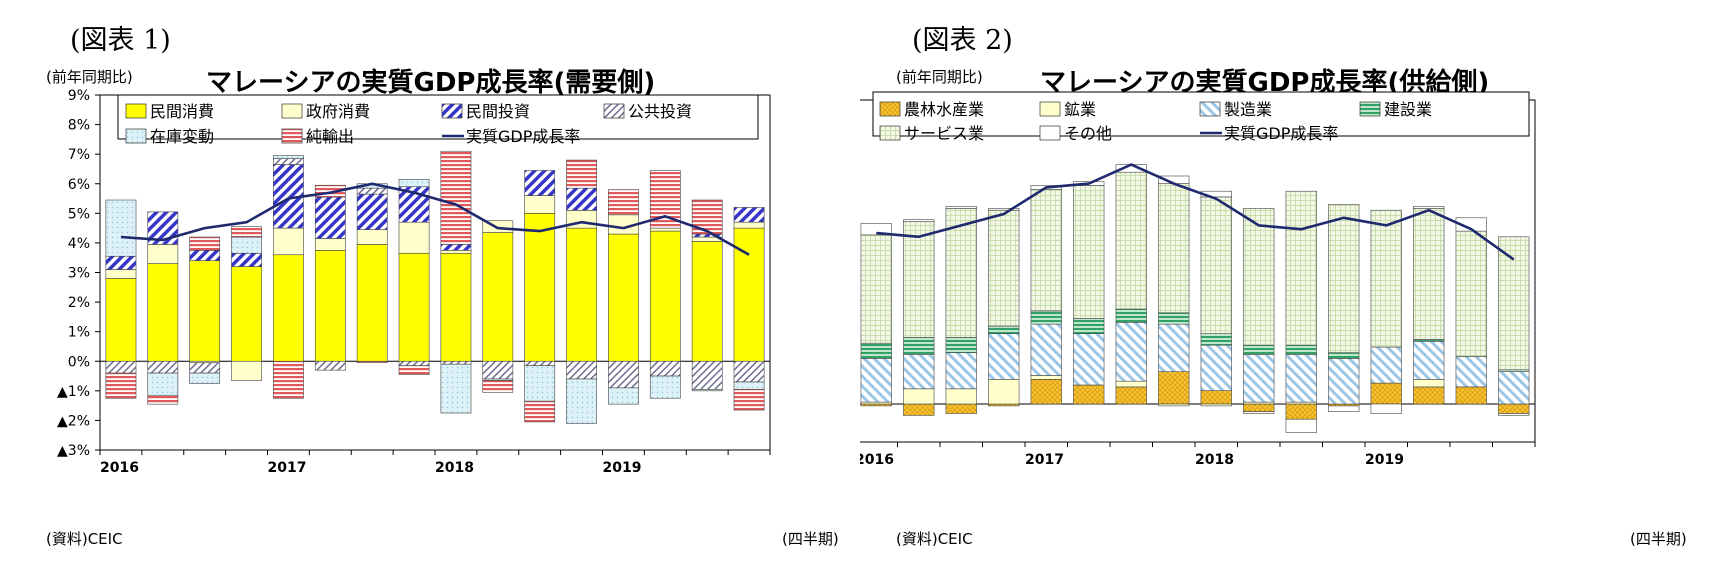 Image resolution: width=1721 pixels, height=580 pixels. Describe the element at coordinates (79, 155) in the screenshot. I see `y-tick-label: 7%` at that location.